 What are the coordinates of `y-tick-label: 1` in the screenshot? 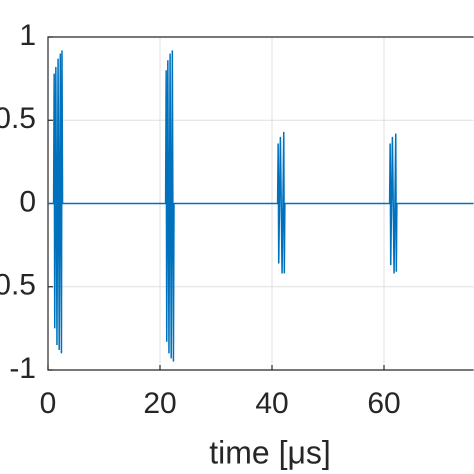 It's located at (27, 35).